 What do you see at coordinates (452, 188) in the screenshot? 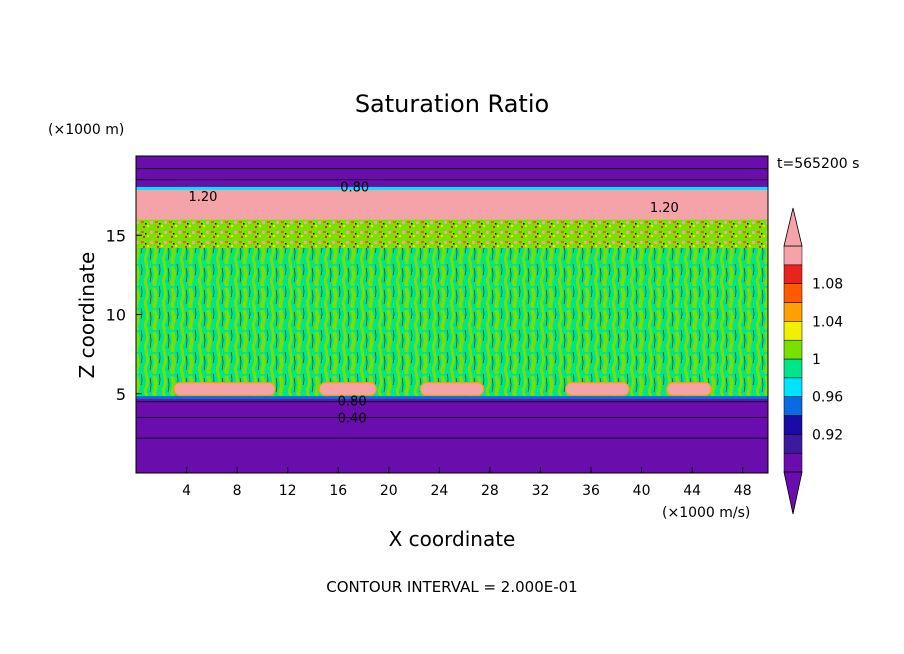
I see `cloud-top-band` at bounding box center [452, 188].